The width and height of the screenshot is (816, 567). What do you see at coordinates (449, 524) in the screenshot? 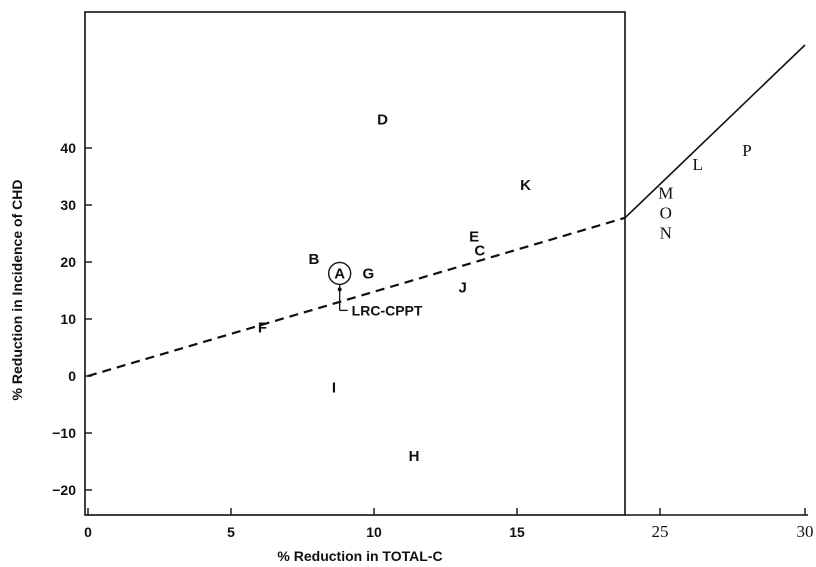
I see `x-axis-ticks: 0 5 10 15 25 30` at bounding box center [449, 524].